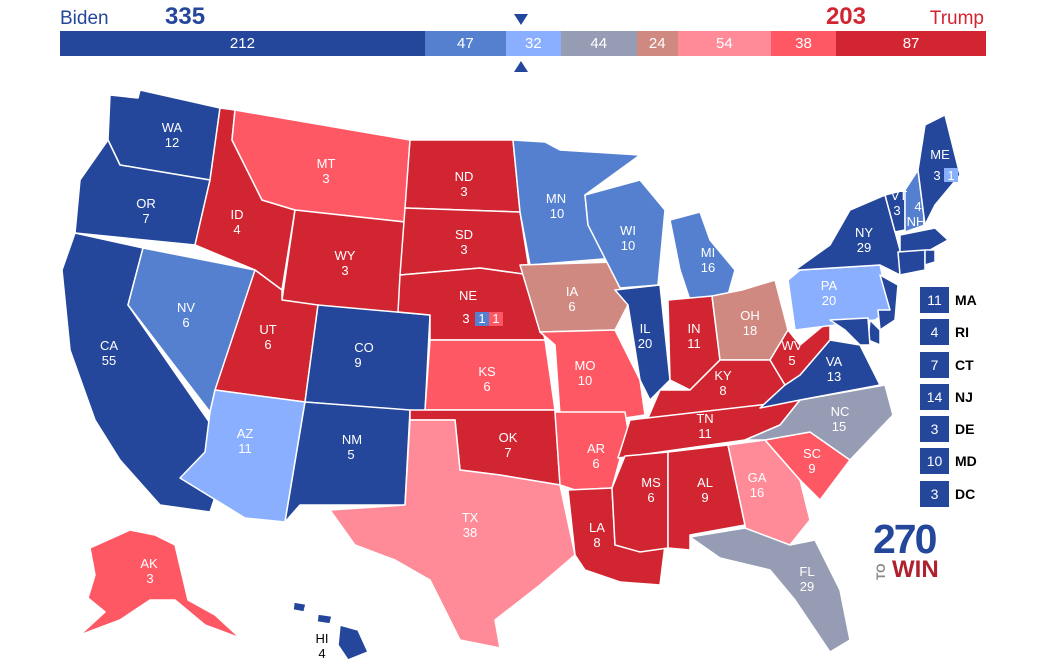 This screenshot has width=1050, height=670. I want to click on small-state-md: 10 MD, so click(948, 461).